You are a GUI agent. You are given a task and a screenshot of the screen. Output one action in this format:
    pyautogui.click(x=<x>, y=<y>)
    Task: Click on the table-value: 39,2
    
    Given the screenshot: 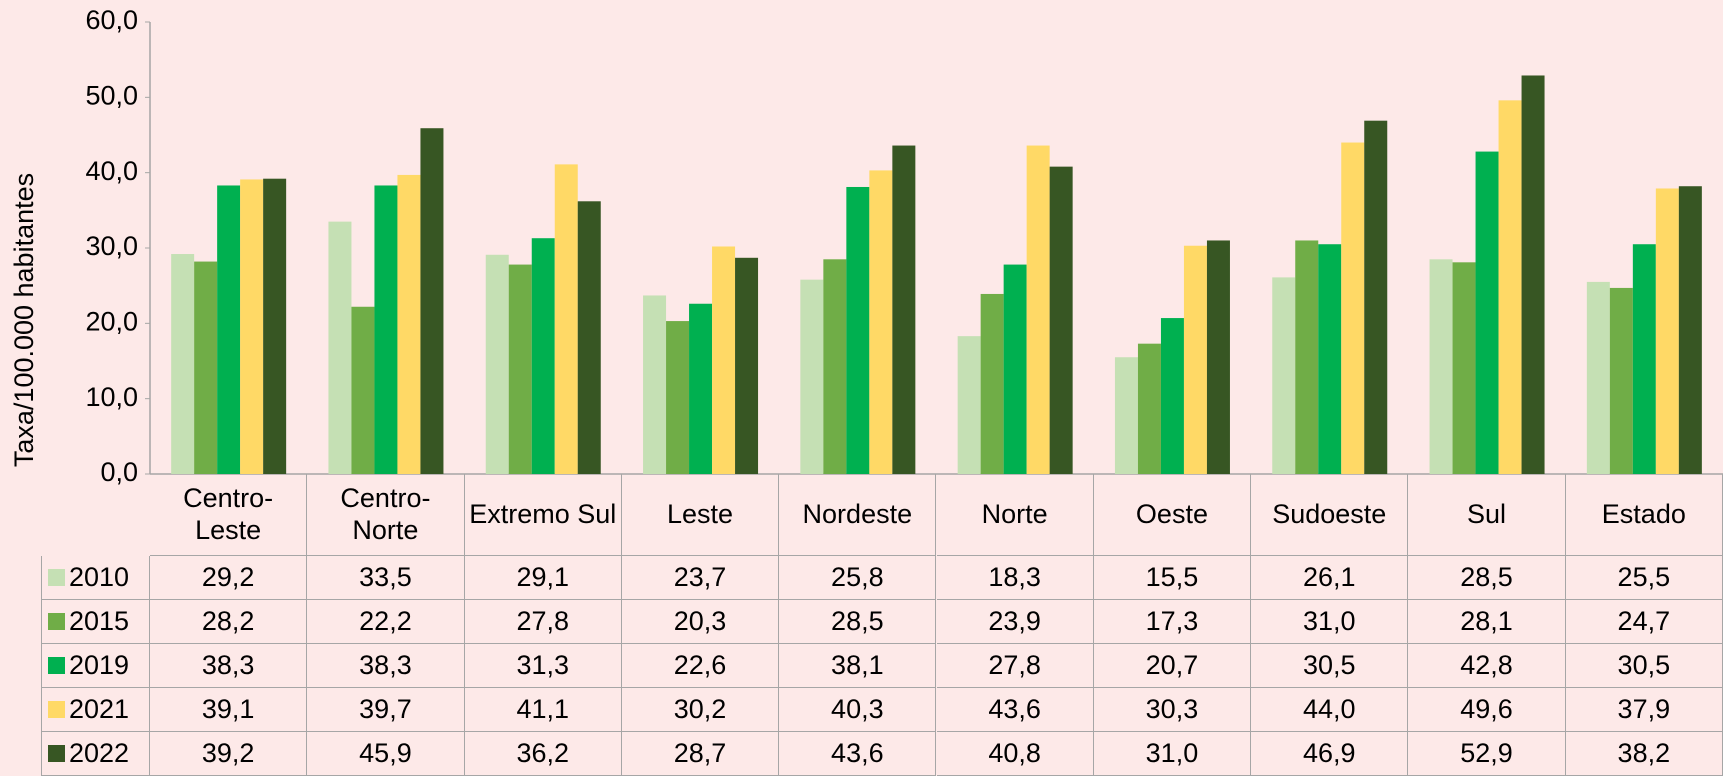 What is the action you would take?
    pyautogui.click(x=229, y=754)
    